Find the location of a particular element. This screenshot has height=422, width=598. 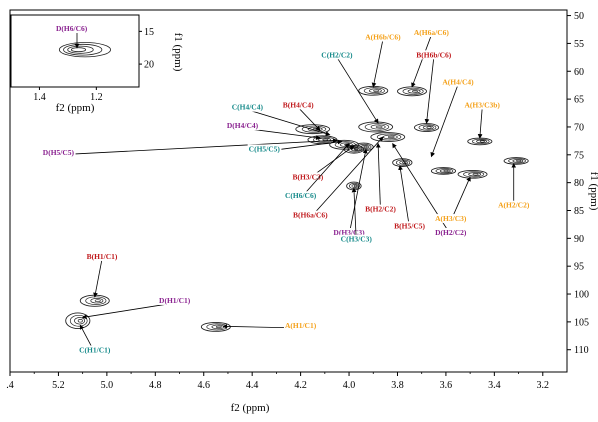

x-tick-label: 3.4 is located at coordinates (494, 385).